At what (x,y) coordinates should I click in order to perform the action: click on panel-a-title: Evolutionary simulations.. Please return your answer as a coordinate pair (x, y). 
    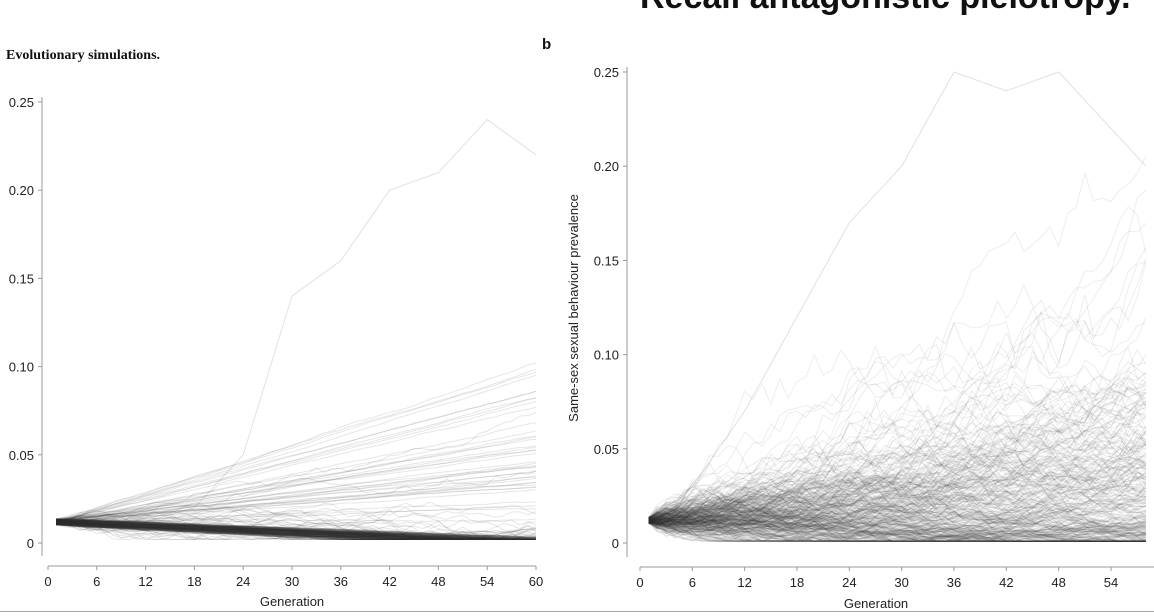
    Looking at the image, I should click on (83, 55).